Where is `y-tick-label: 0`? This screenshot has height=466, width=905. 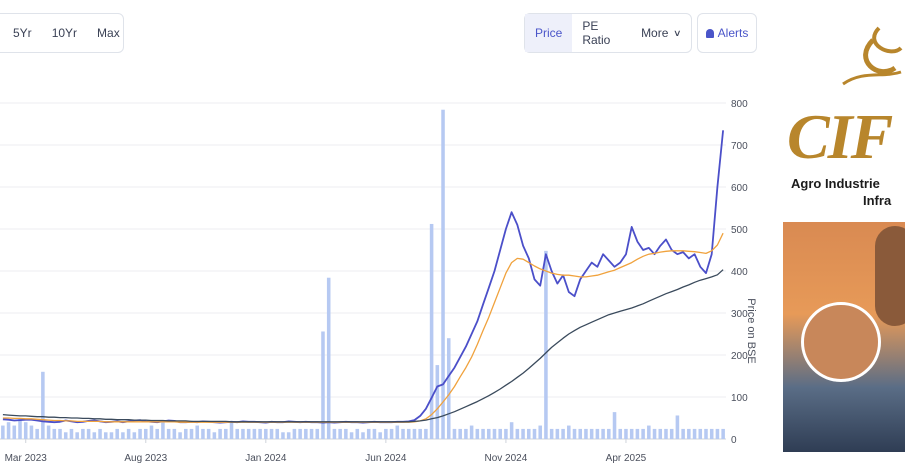 y-tick-label: 0 is located at coordinates (734, 440).